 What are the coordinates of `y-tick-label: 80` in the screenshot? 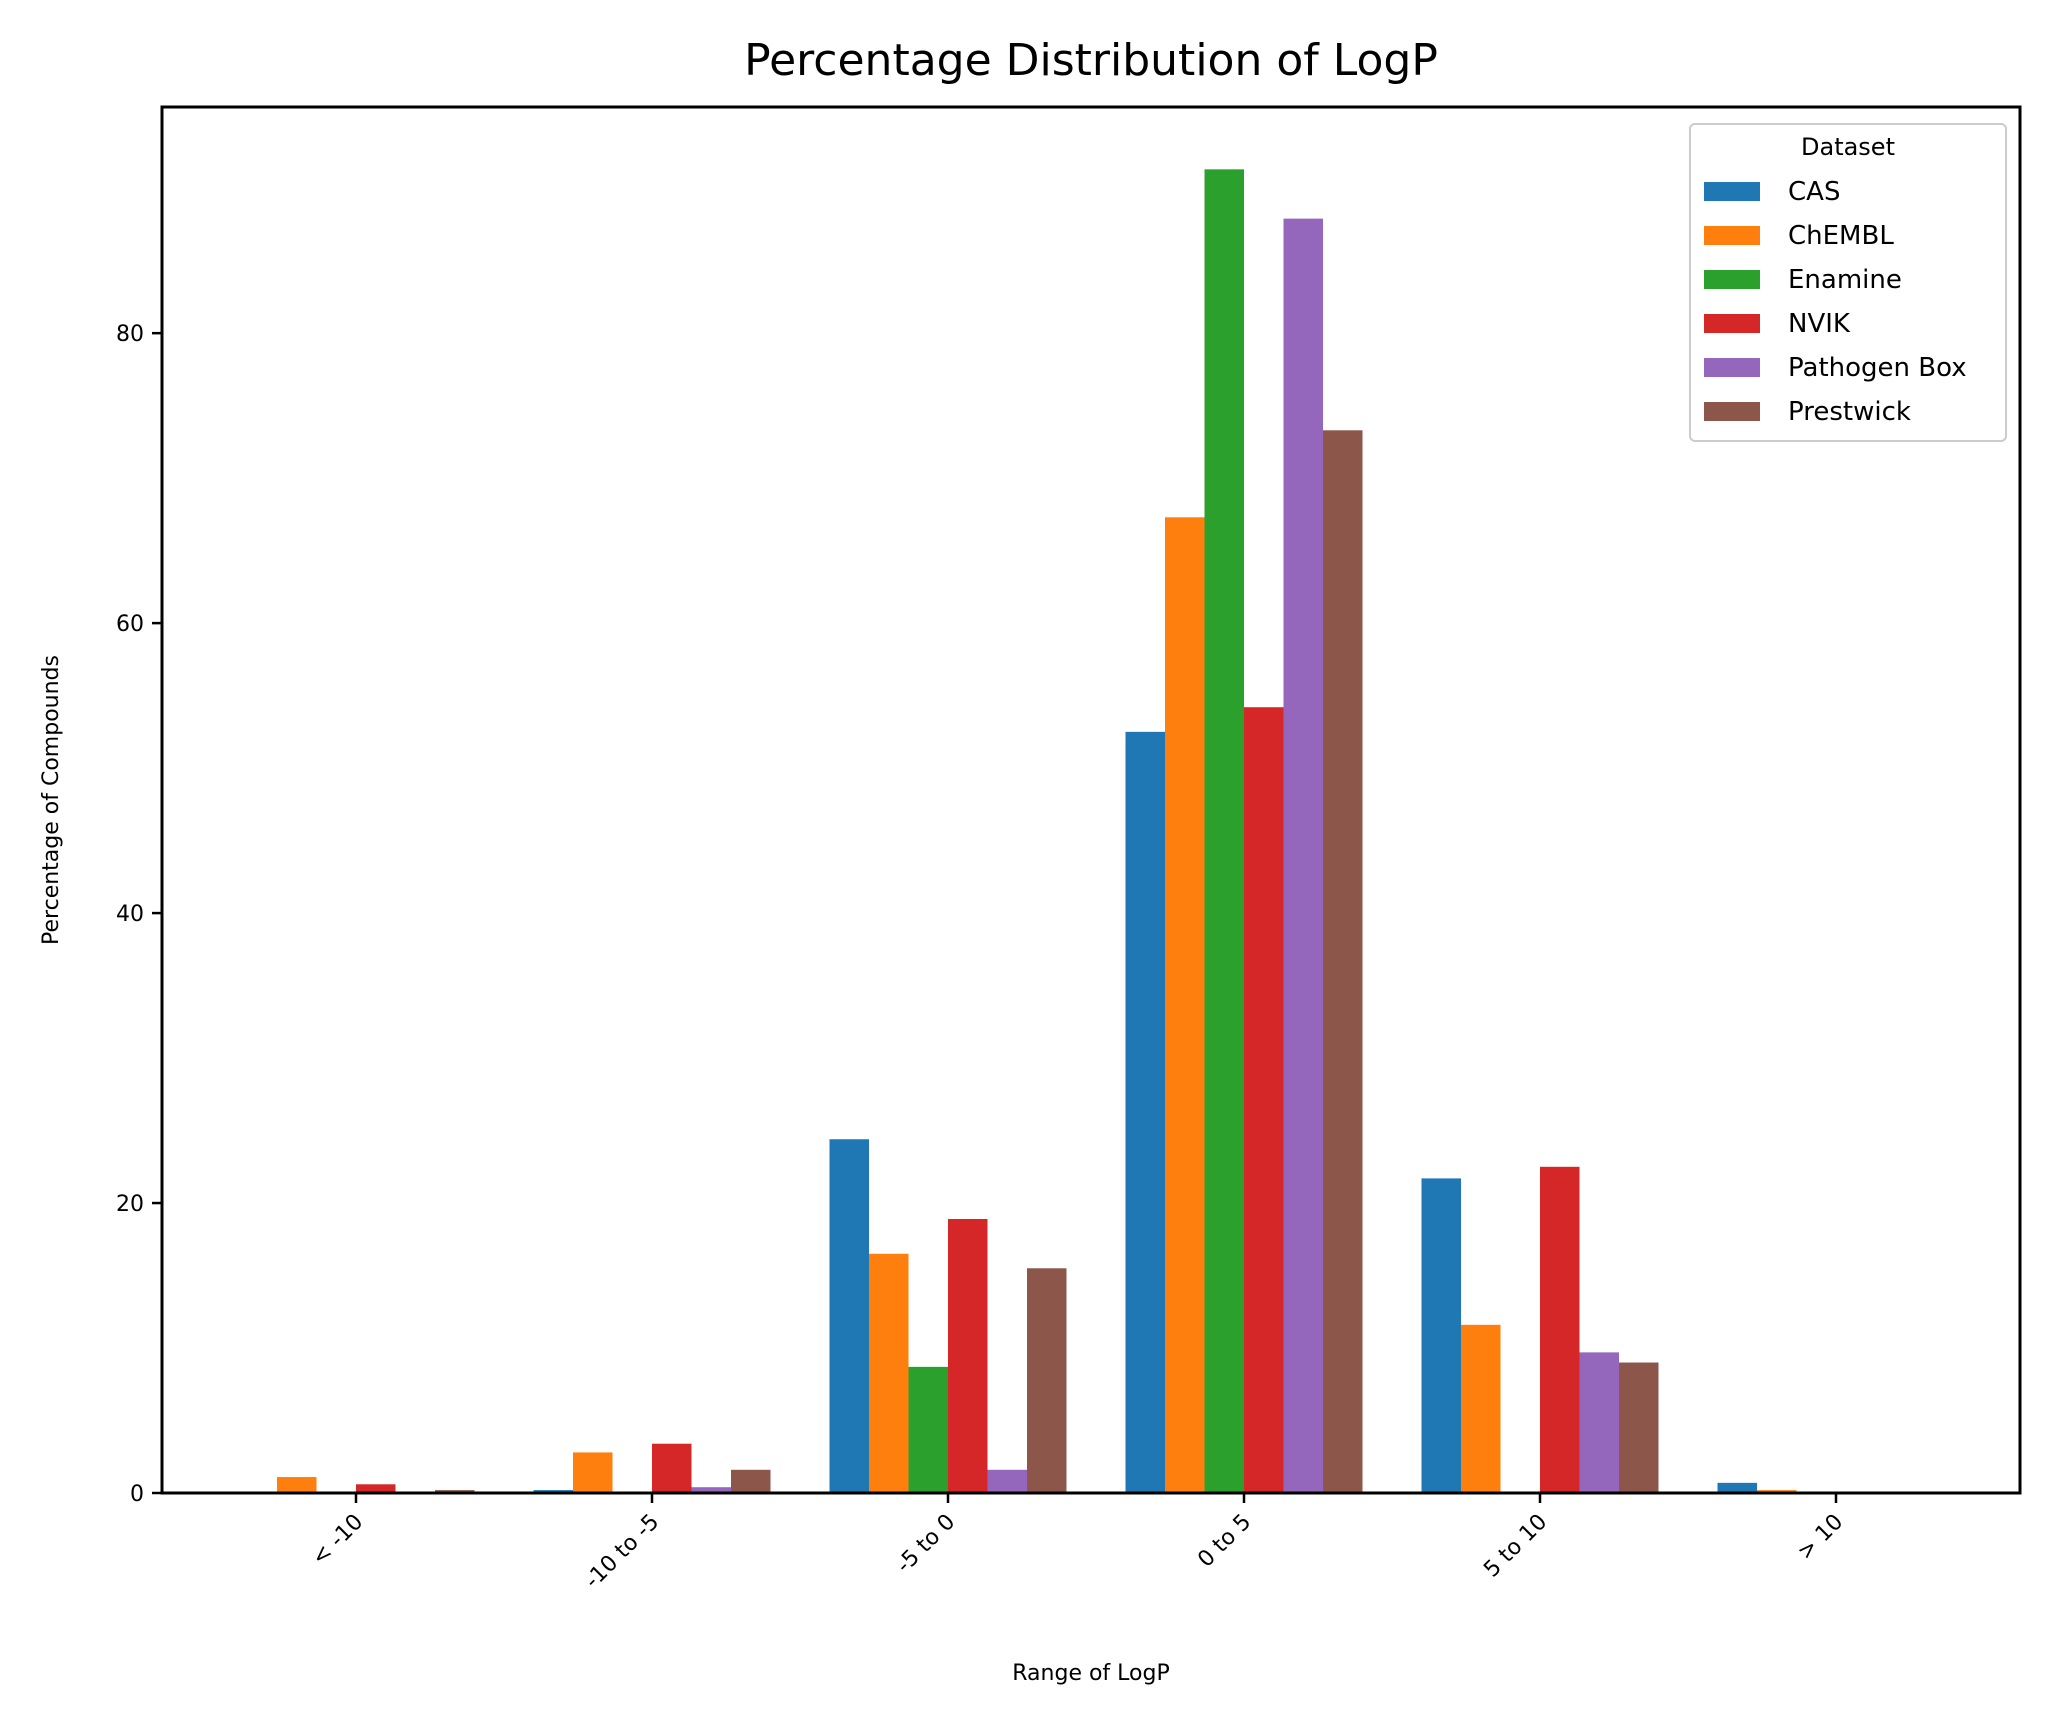 It's located at (130, 334).